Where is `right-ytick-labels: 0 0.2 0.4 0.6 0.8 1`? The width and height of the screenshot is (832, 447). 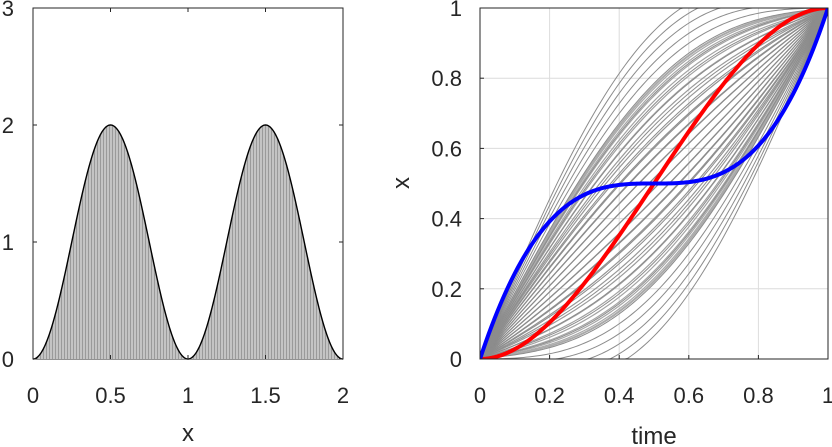
right-ytick-labels: 0 0.2 0.4 0.6 0.8 1 is located at coordinates (446, 186).